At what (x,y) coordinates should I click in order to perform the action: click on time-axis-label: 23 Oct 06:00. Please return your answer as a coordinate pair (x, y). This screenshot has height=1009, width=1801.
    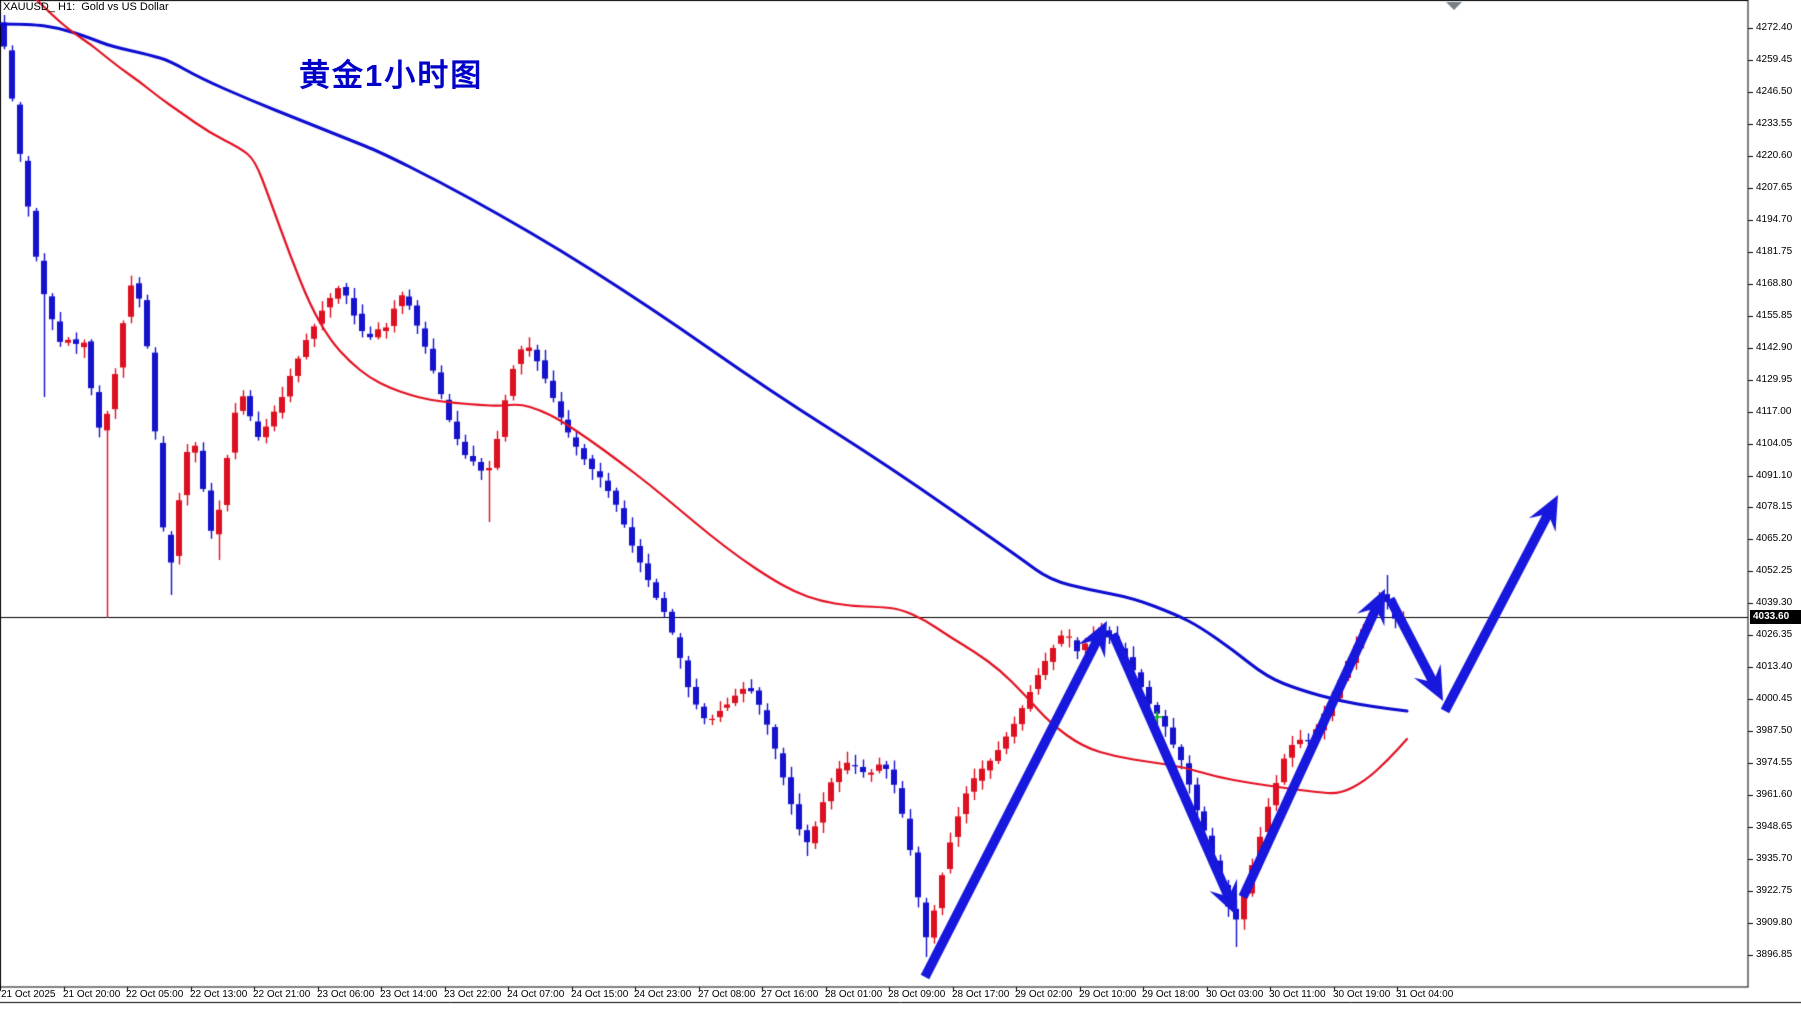
    Looking at the image, I should click on (346, 994).